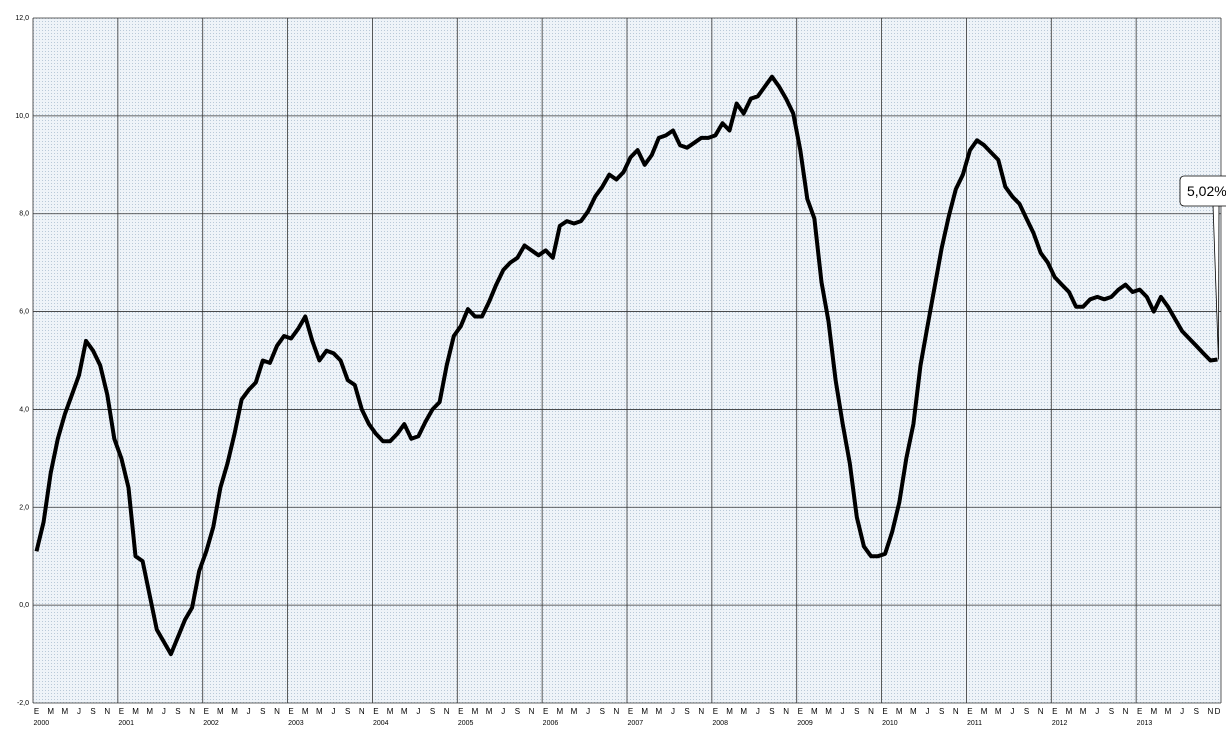 The width and height of the screenshot is (1226, 729). I want to click on year-label: 2008, so click(720, 723).